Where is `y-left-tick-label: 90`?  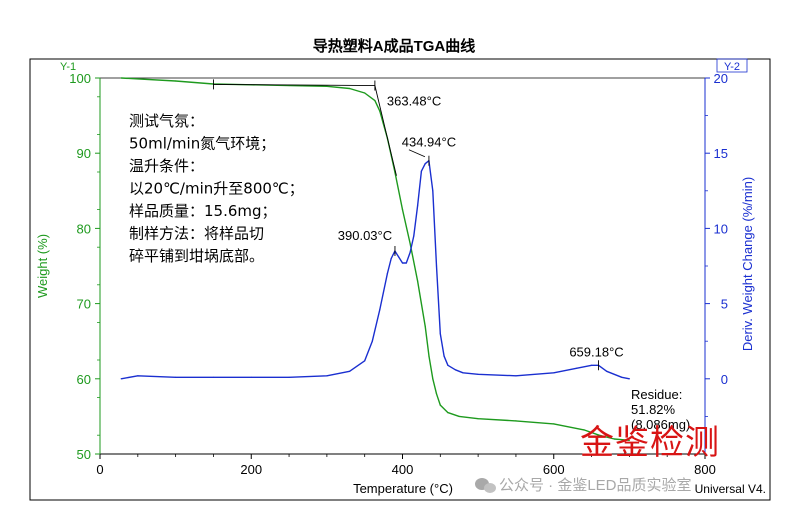 y-left-tick-label: 90 is located at coordinates (84, 153).